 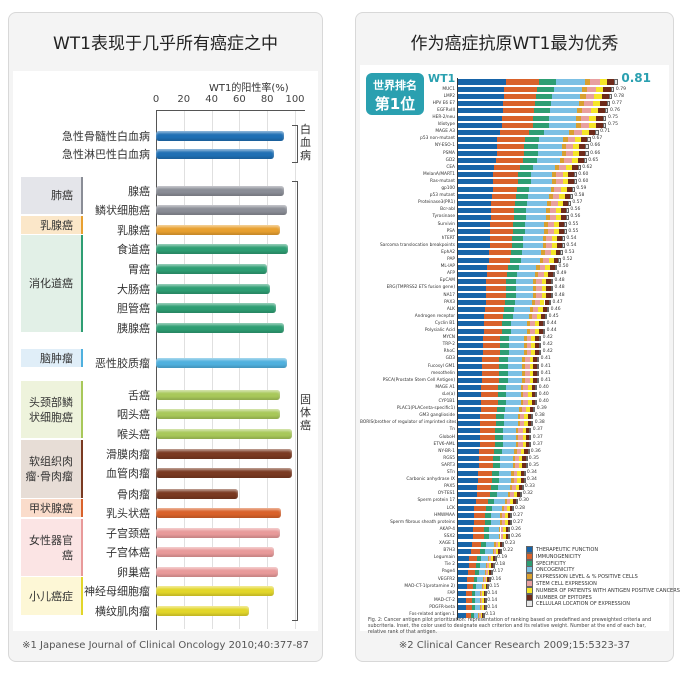 What do you see at coordinates (546, 563) in the screenshot?
I see `legend-item: SPECIFICITY` at bounding box center [546, 563].